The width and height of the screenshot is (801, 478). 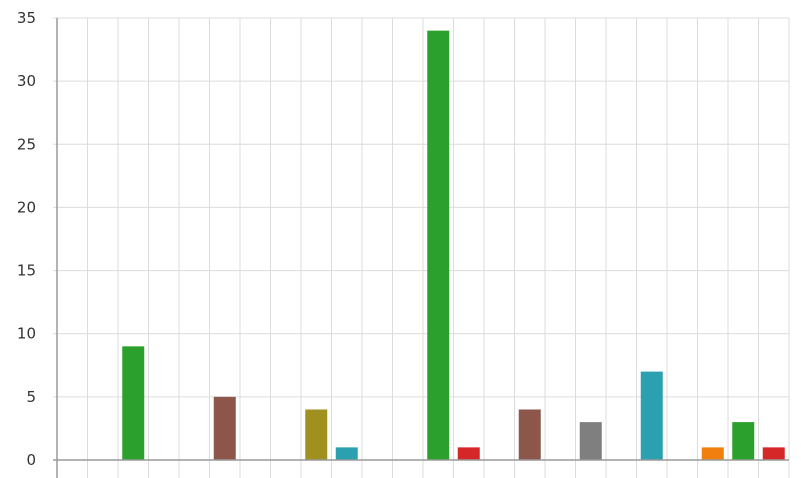 I want to click on y-tick-label: 35, so click(x=26, y=18).